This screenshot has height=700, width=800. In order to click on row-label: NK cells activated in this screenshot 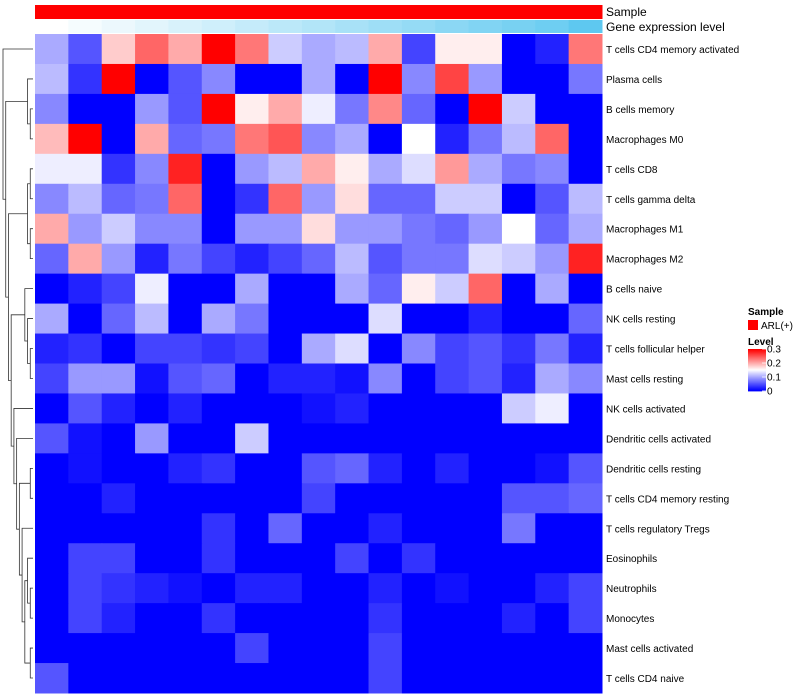, I will do `click(645, 409)`.